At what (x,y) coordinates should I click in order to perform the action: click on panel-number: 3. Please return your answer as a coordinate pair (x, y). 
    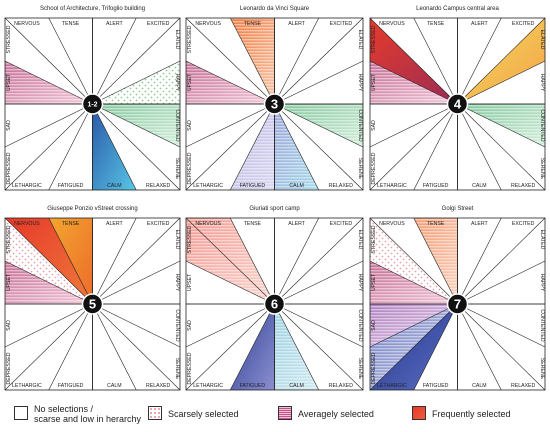
    Looking at the image, I should click on (274, 104).